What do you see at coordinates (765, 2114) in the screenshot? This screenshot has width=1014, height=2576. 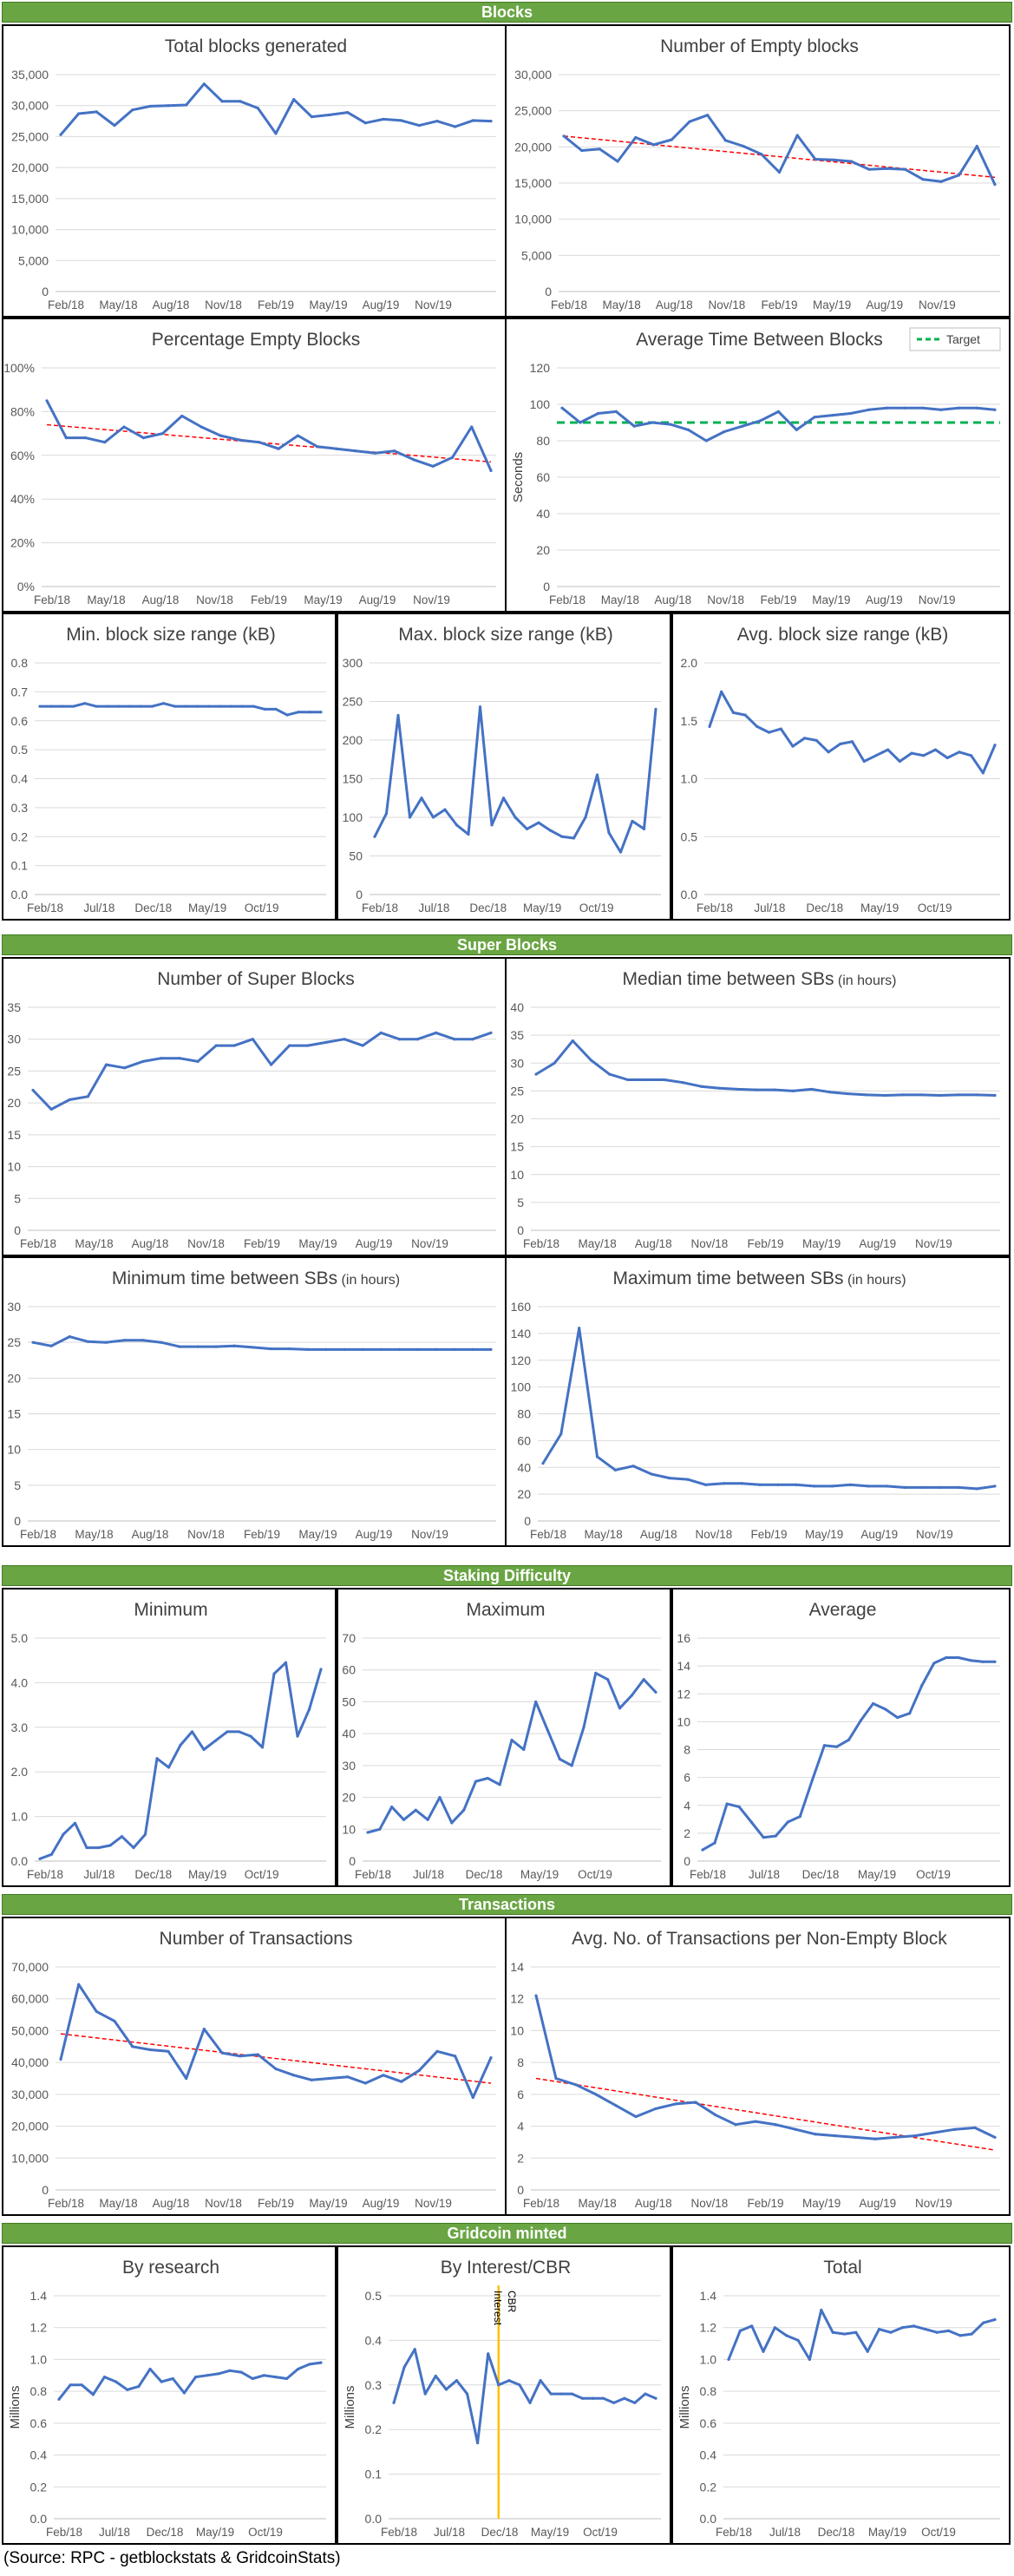 I see `trend-line` at bounding box center [765, 2114].